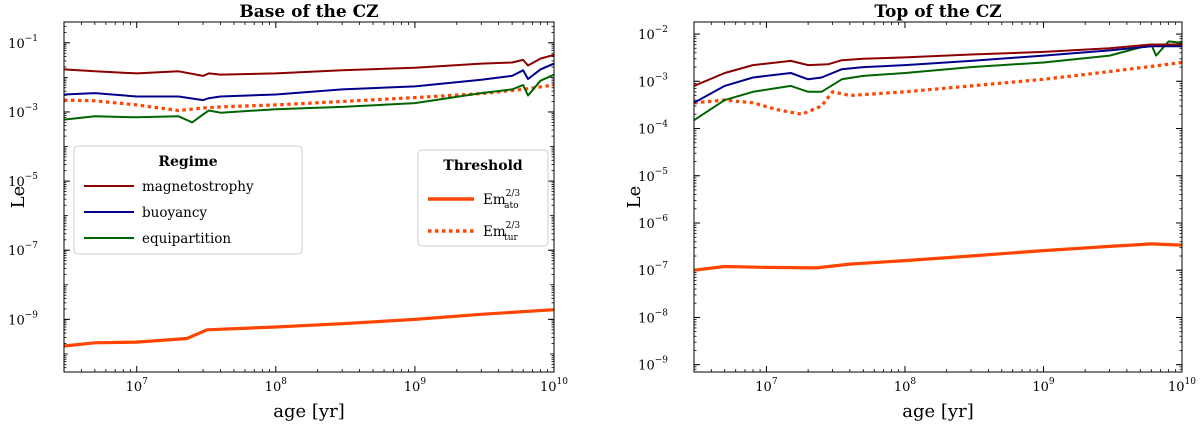  Describe the element at coordinates (501, 232) in the screenshot. I see `legend-label-em-tur: Em2/3 tur` at that location.